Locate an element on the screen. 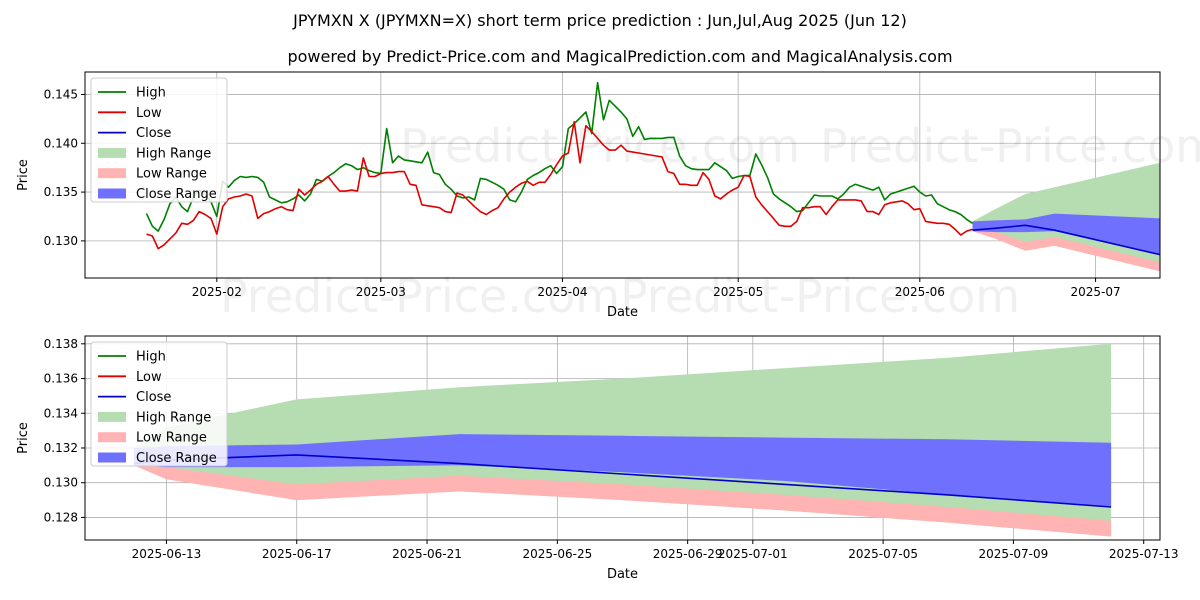 This screenshot has height=600, width=1200. x-tick-label: 2025-07-09 is located at coordinates (1014, 554).